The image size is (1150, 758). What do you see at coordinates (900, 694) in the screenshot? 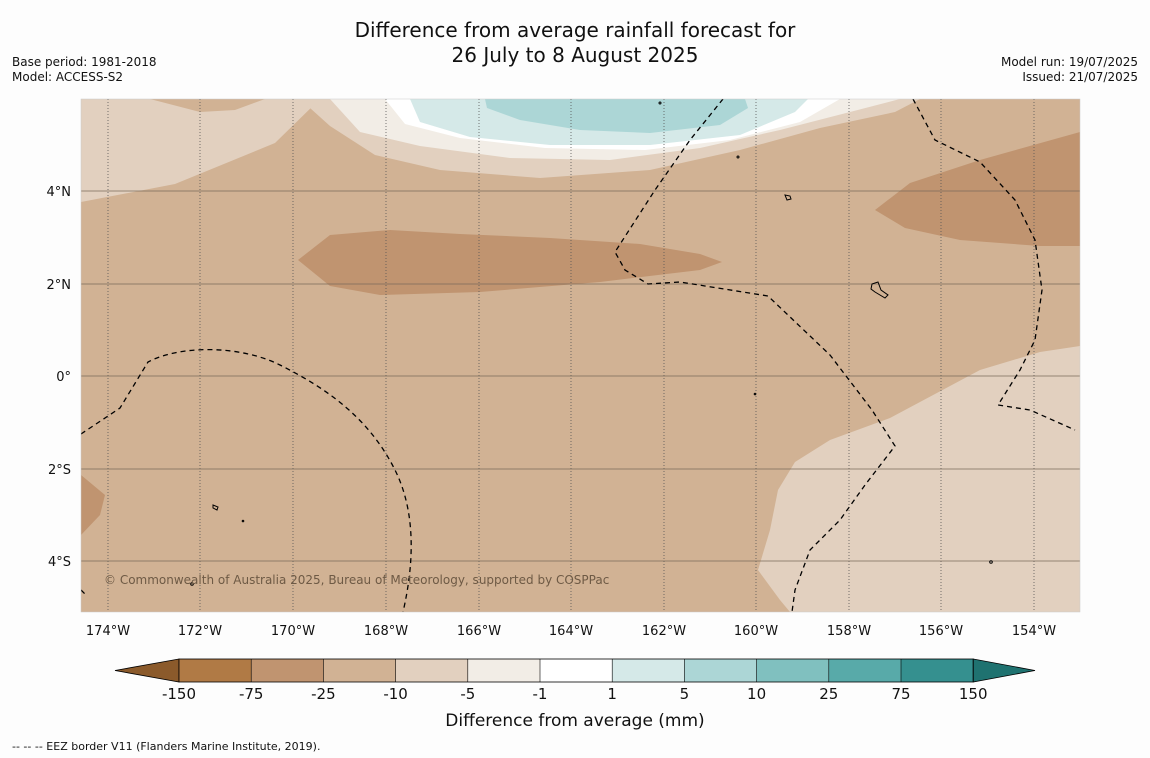
I see `colorbar-tick-label: 75` at bounding box center [900, 694].